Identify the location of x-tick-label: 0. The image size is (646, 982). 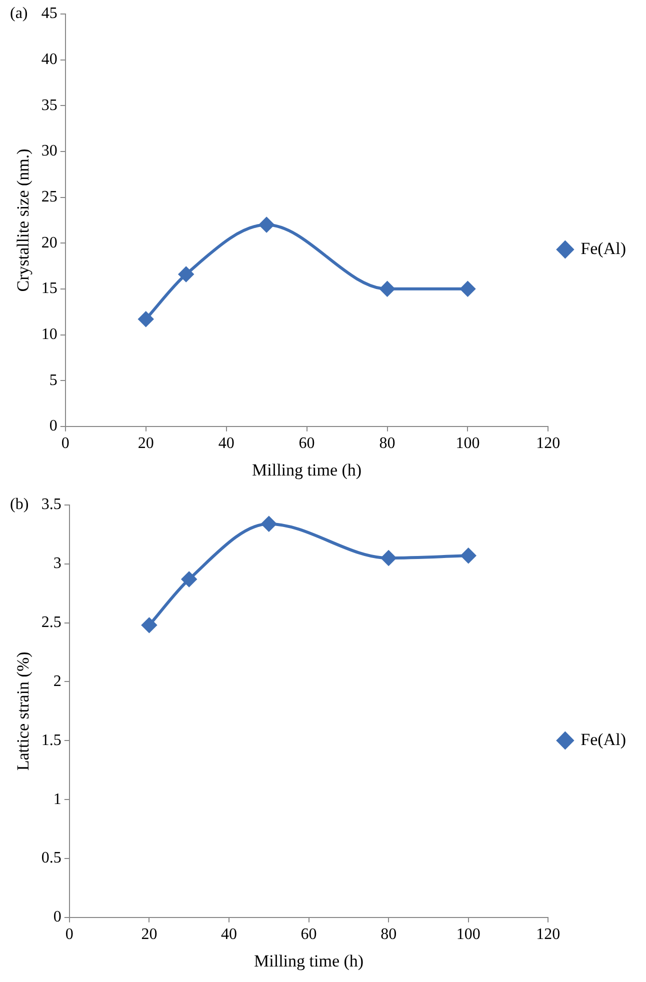
(69, 935).